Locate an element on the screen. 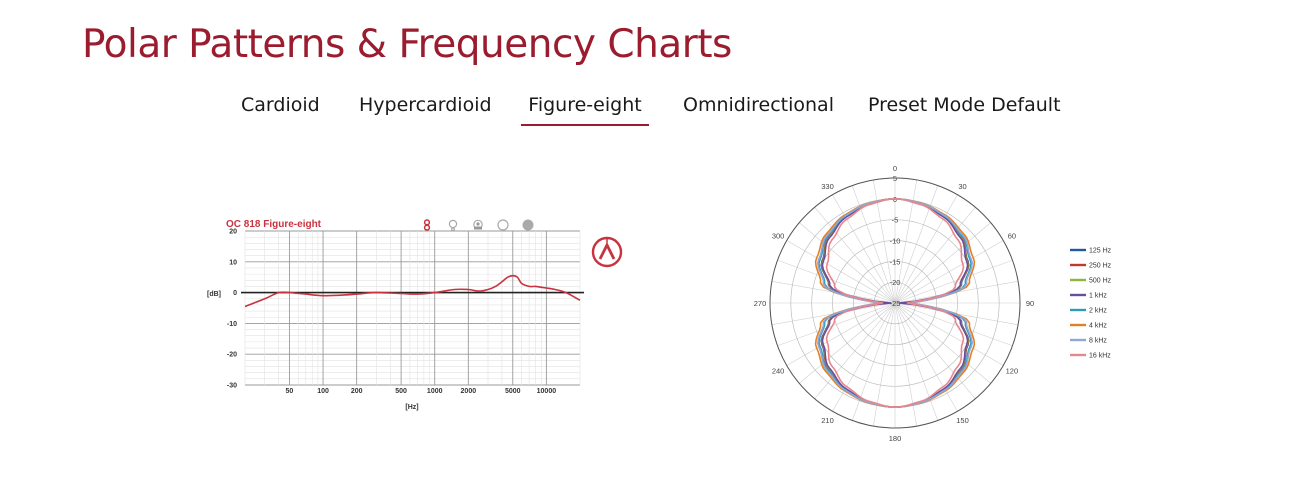 The height and width of the screenshot is (481, 1309). legend-label: 8 kHz is located at coordinates (1098, 341).